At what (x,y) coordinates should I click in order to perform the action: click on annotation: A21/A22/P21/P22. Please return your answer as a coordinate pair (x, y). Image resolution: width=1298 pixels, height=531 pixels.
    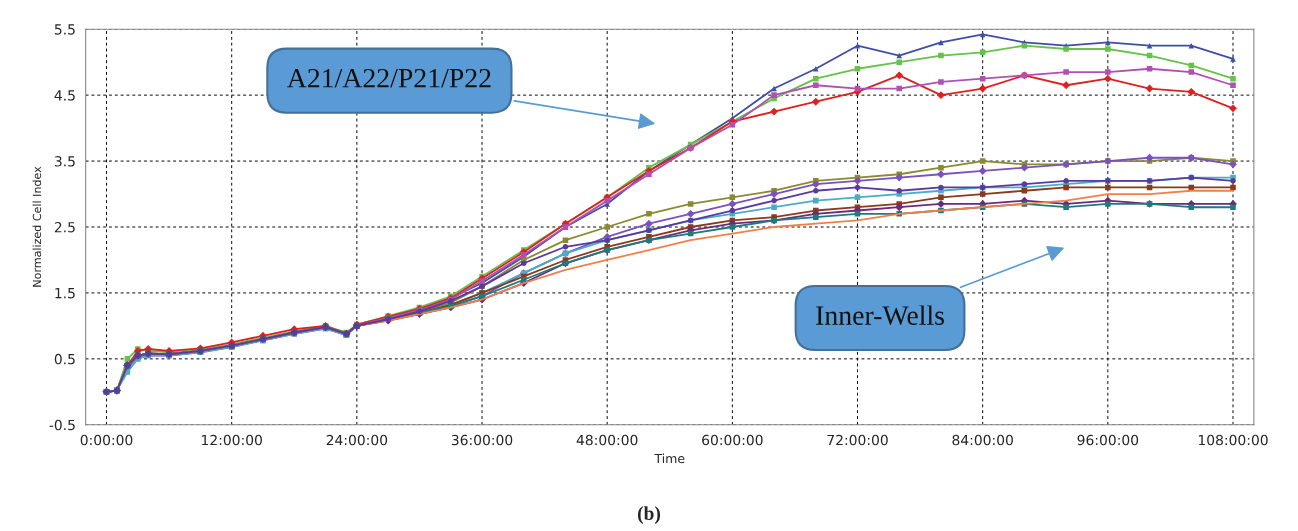
    Looking at the image, I should click on (389, 78).